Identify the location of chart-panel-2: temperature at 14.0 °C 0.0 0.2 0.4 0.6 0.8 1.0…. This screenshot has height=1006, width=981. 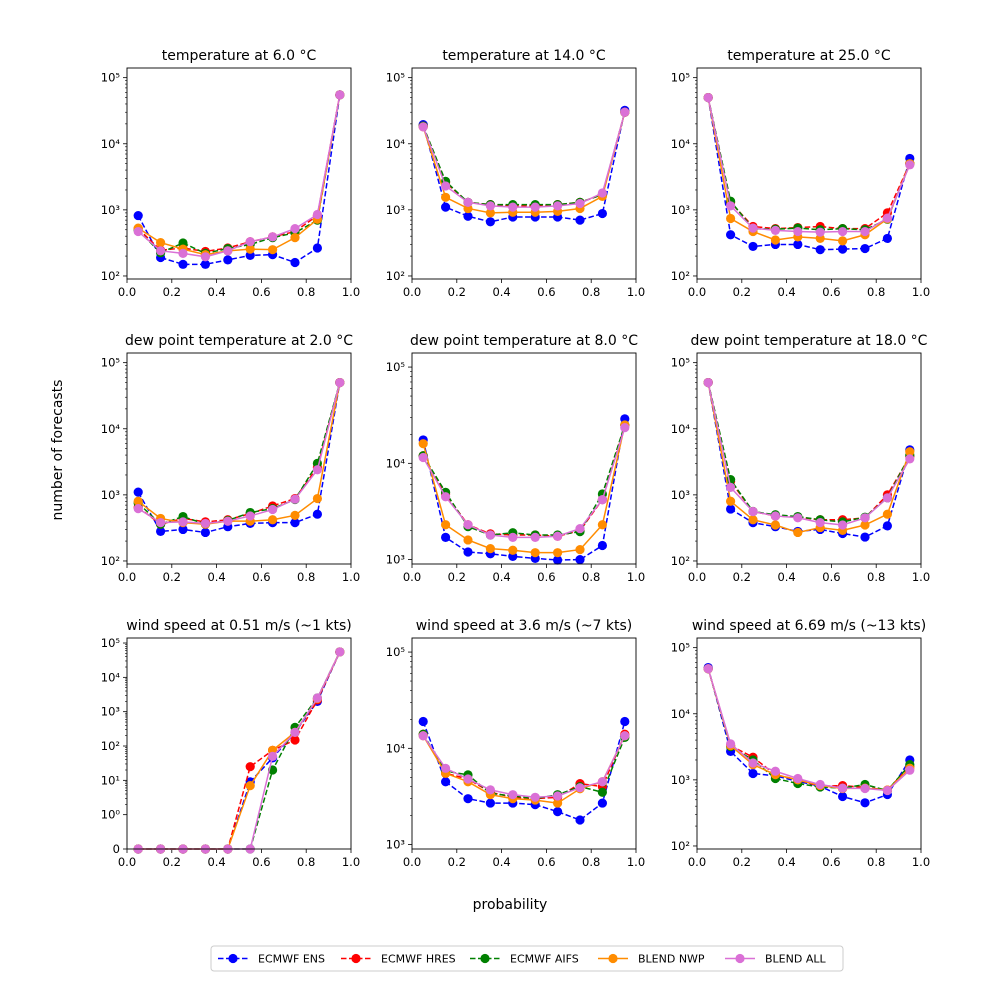
(515, 173).